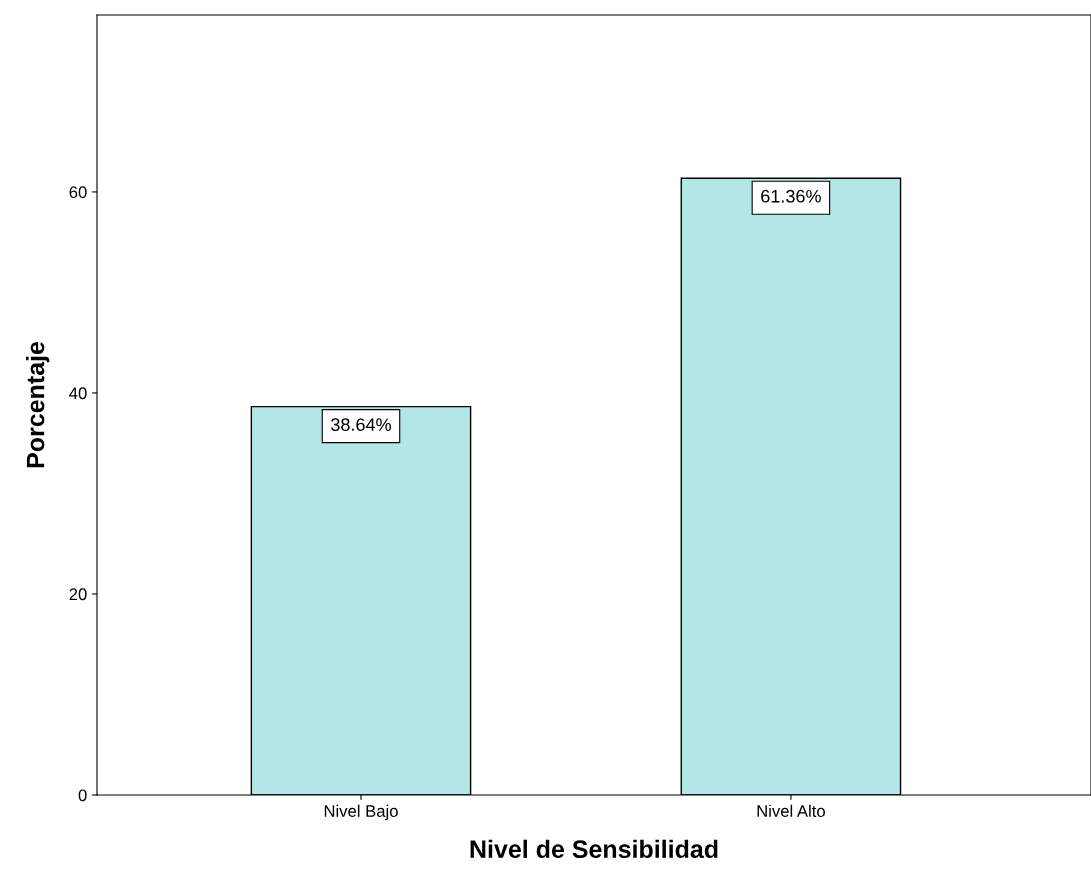  Describe the element at coordinates (791, 810) in the screenshot. I see `x-tick-label: Nivel Alto` at that location.